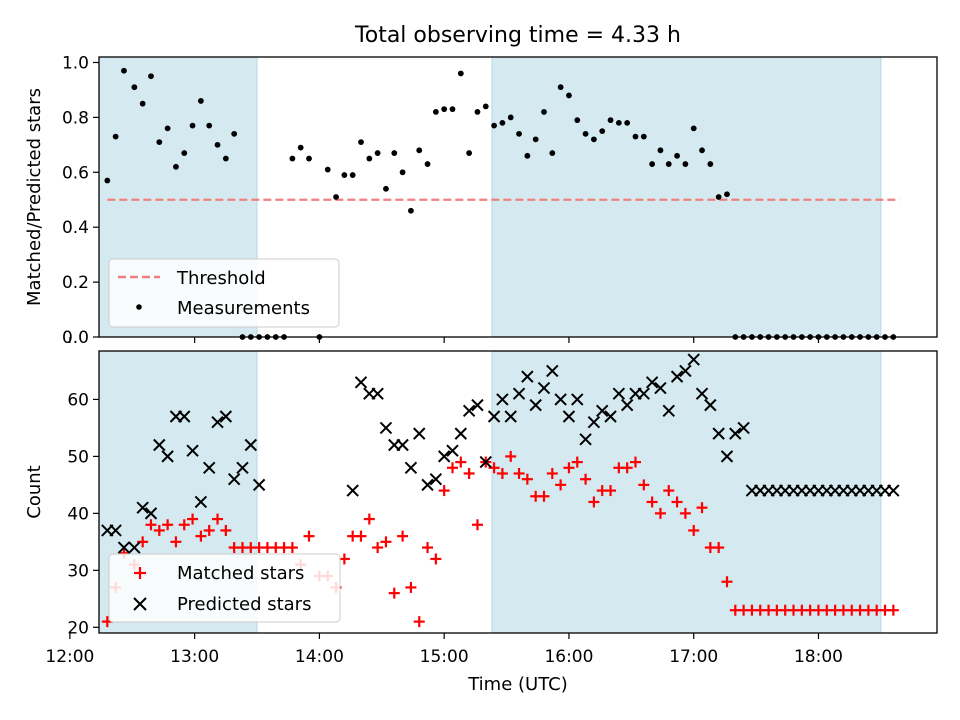 This screenshot has width=960, height=720. Describe the element at coordinates (444, 650) in the screenshot. I see `bottom-x-axis: 12:00 13:00 14:00 15:00 16:00 17:00 18:00` at that location.